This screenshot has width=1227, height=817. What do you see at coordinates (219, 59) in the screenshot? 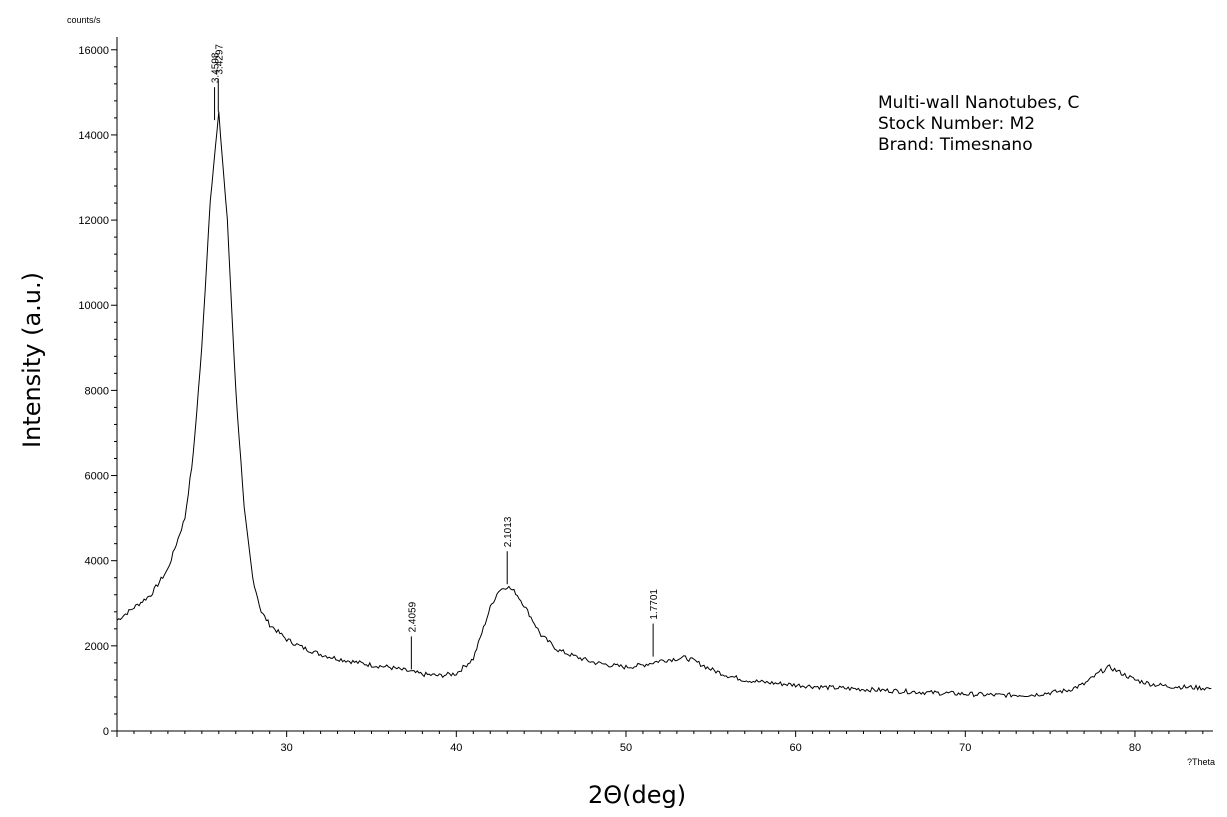
I see `peak-label-1: 3.4297` at bounding box center [219, 59].